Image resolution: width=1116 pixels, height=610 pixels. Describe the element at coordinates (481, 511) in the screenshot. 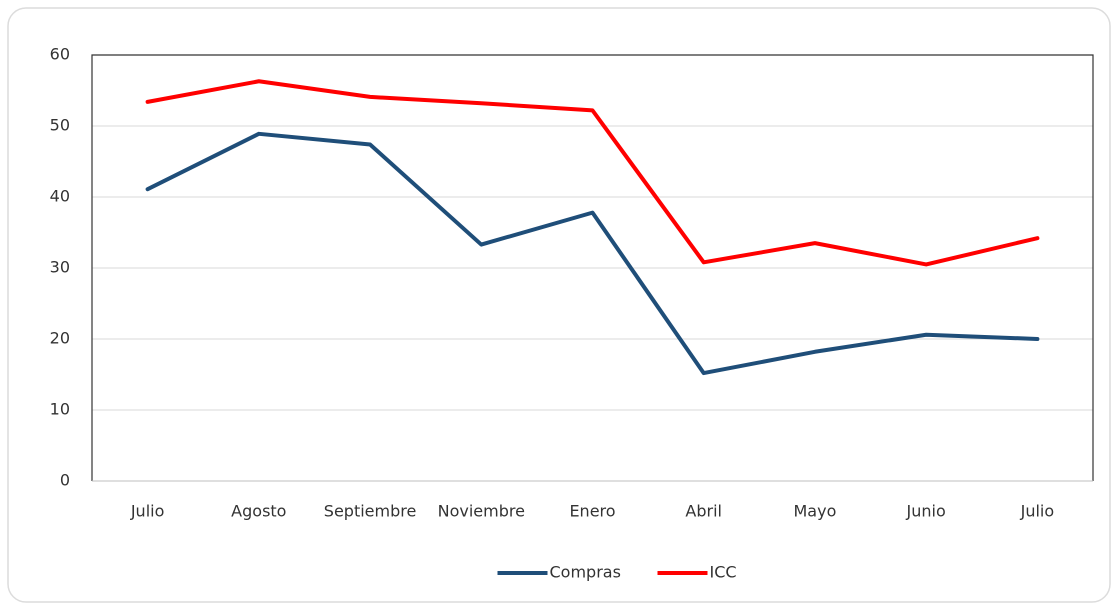

I see `x-tick-label: Noviembre` at that location.